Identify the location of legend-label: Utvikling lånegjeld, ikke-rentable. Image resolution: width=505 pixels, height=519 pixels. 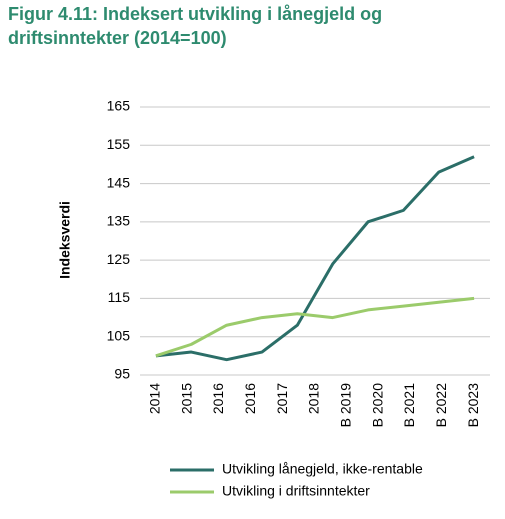
(322, 469).